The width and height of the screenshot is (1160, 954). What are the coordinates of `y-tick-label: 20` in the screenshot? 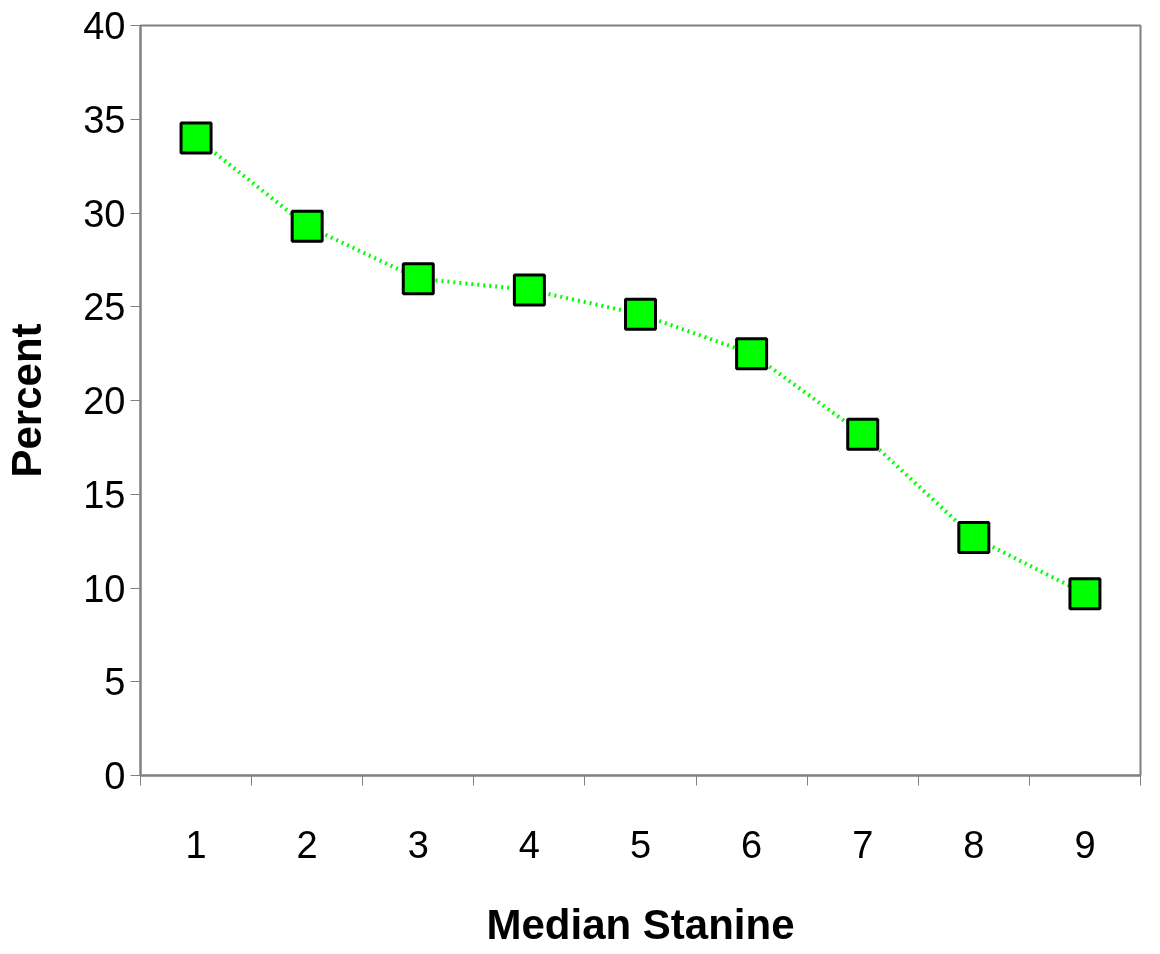 It's located at (104, 401).